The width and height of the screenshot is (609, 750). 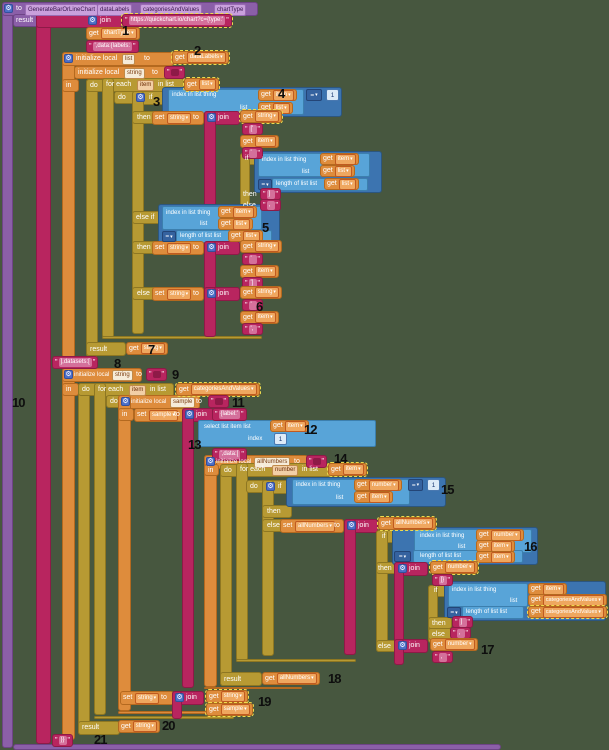 What do you see at coordinates (285, 470) in the screenshot?
I see `loop-number-chip: number` at bounding box center [285, 470].